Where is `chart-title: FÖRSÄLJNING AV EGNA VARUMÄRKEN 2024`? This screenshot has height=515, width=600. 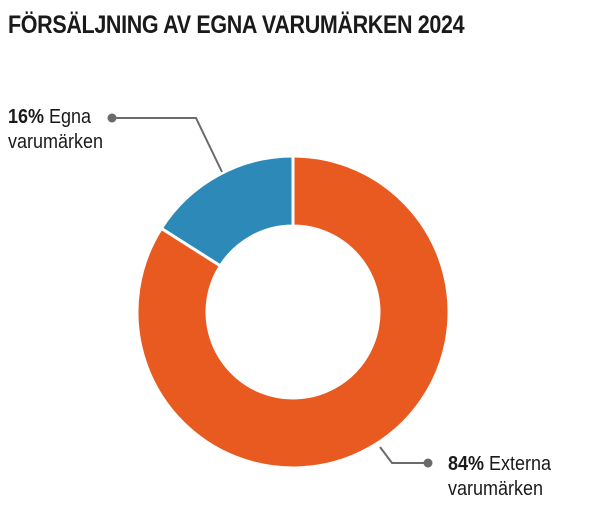
chart-title: FÖRSÄLJNING AV EGNA VARUMÄRKEN 2024 is located at coordinates (236, 25).